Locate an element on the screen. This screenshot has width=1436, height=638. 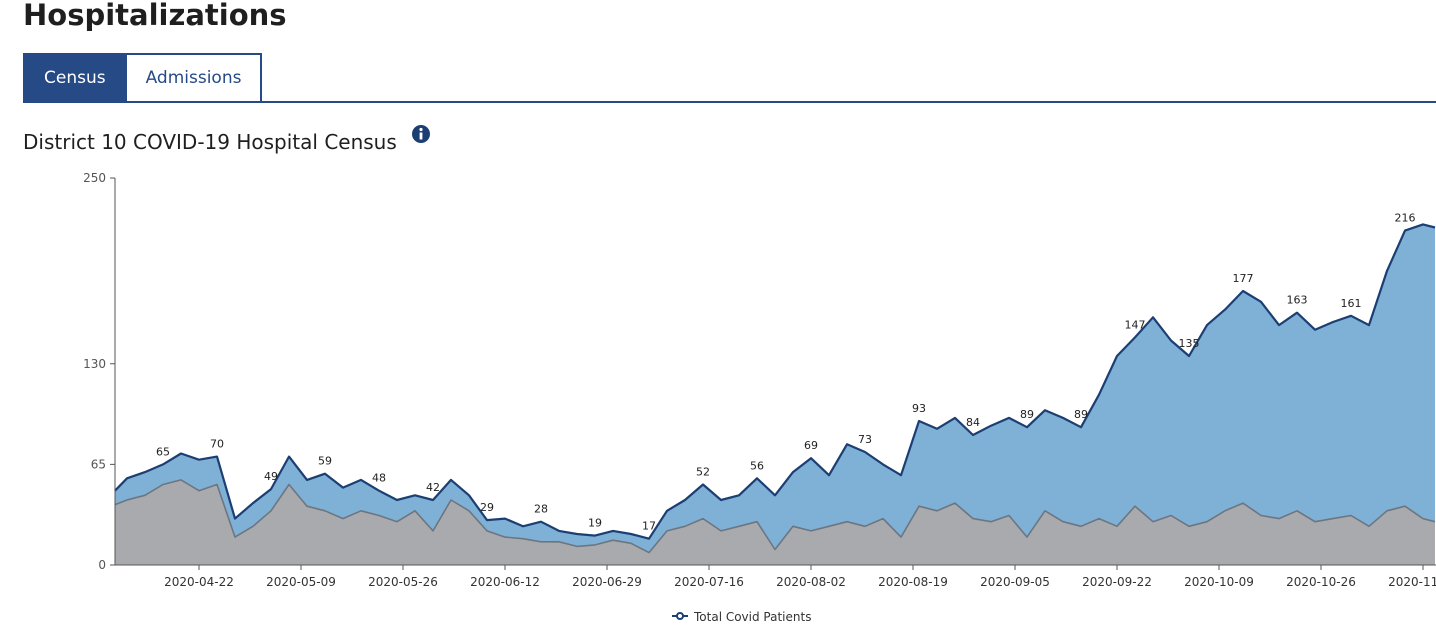
data-label: 161 is located at coordinates (1351, 303).